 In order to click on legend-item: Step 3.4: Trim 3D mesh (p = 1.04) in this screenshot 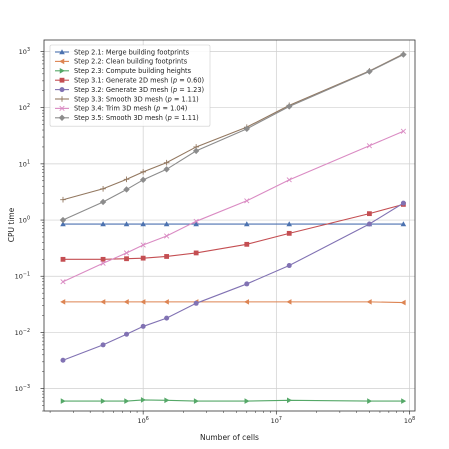, I will do `click(121, 109)`.